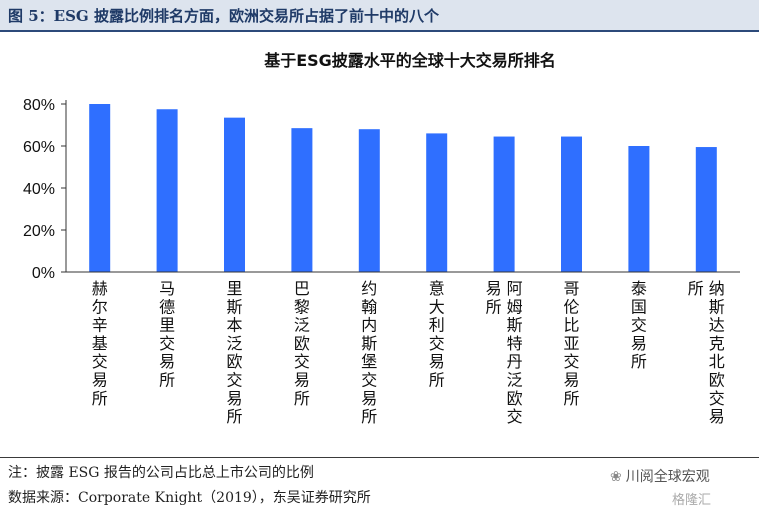 Image resolution: width=759 pixels, height=515 pixels. I want to click on y-tick-label: 60%, so click(39, 147).